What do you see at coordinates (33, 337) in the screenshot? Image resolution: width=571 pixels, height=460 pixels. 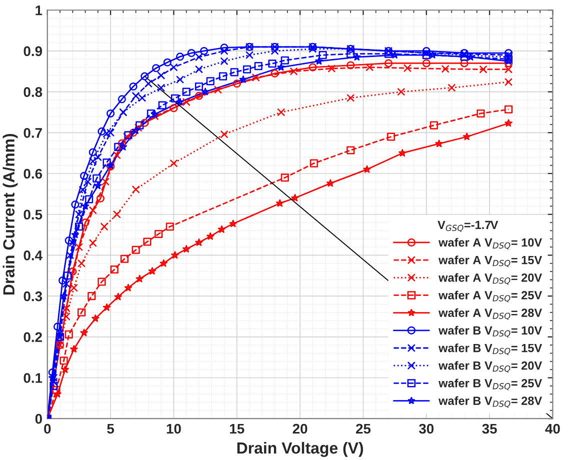 I see `y-tick-label: 0.2` at bounding box center [33, 337].